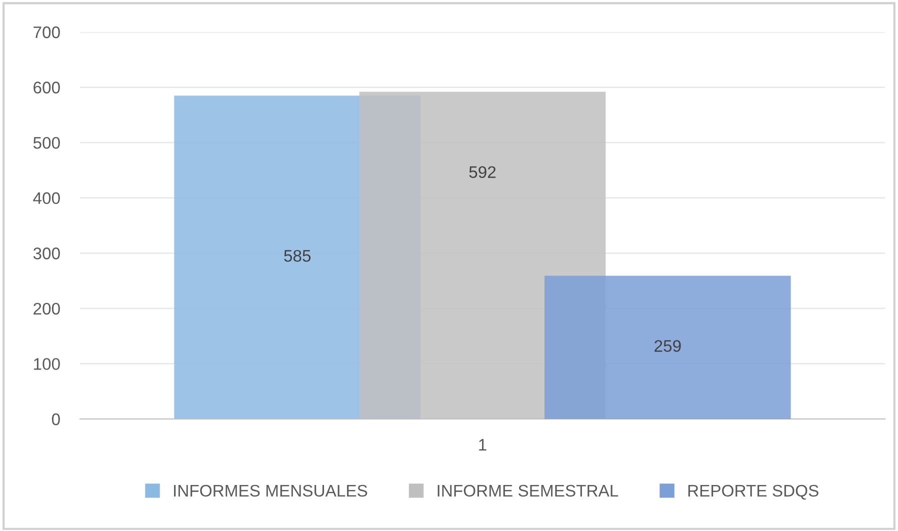  Describe the element at coordinates (482, 172) in the screenshot. I see `data-label: 592` at that location.